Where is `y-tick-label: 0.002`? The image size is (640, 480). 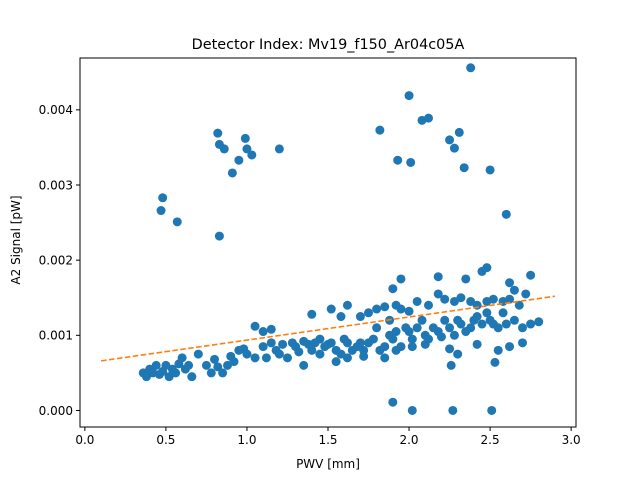
y-tick-label: 0.002 is located at coordinates (56, 260).